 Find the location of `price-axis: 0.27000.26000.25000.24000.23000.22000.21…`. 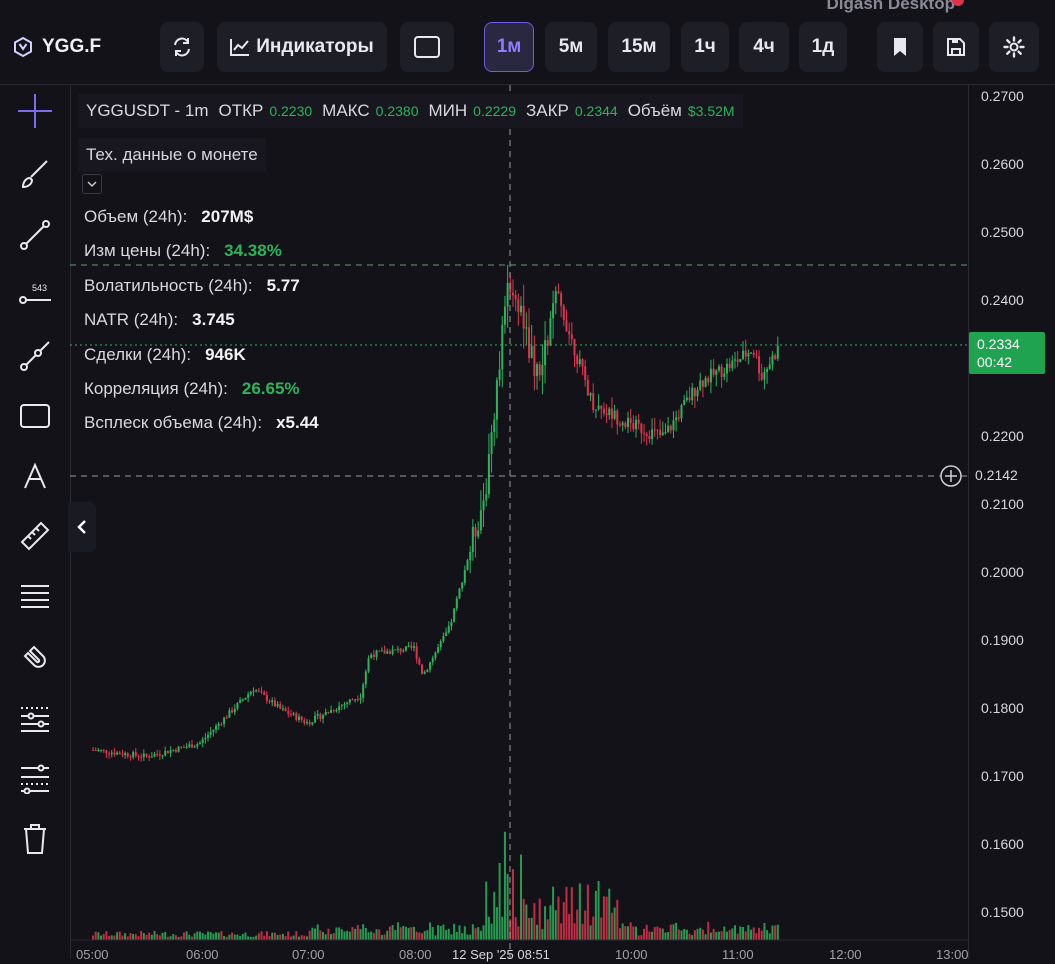

price-axis: 0.27000.26000.25000.24000.23000.22000.21… is located at coordinates (1011, 522).